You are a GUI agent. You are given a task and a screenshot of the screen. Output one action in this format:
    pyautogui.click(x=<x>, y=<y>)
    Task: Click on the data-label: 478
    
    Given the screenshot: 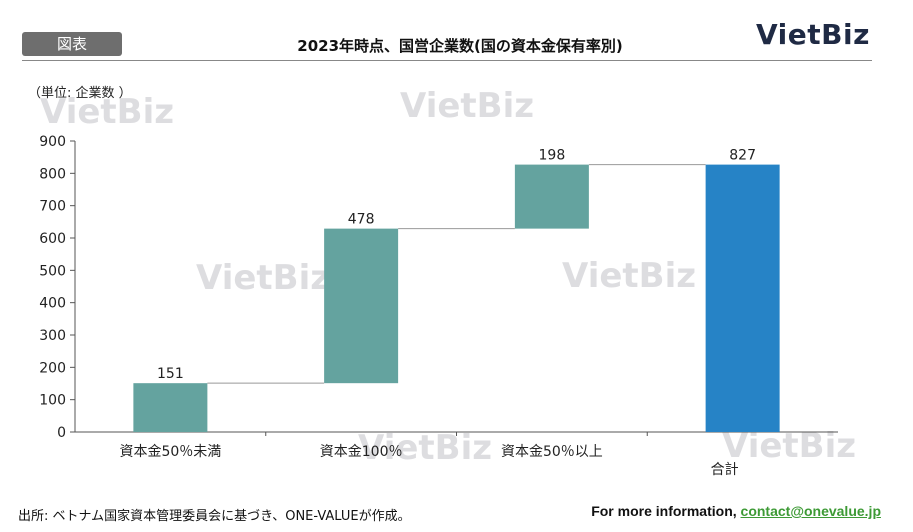 What is the action you would take?
    pyautogui.click(x=361, y=220)
    